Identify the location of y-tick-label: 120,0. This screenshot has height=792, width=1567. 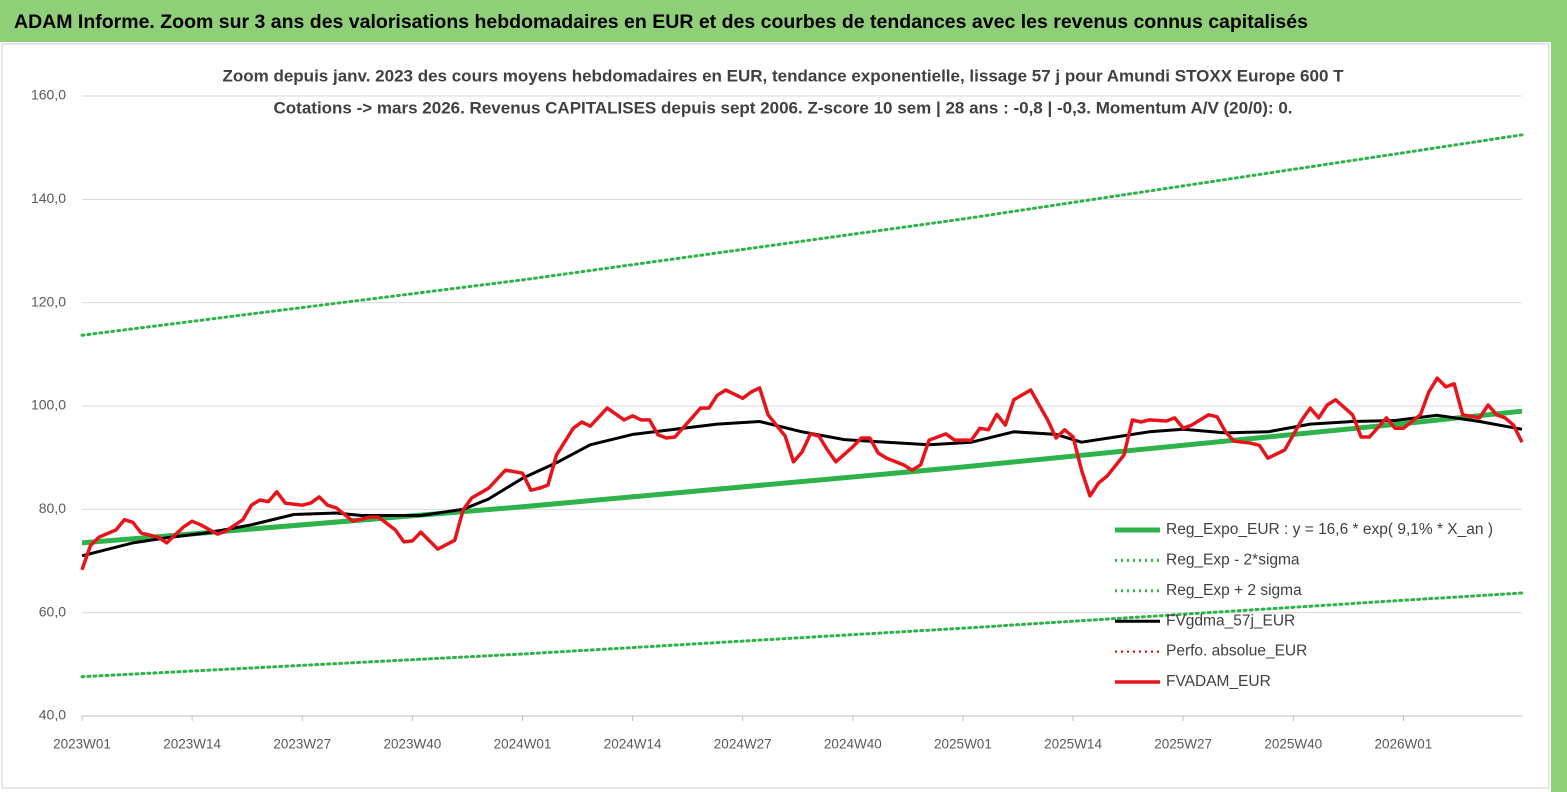
(48, 301).